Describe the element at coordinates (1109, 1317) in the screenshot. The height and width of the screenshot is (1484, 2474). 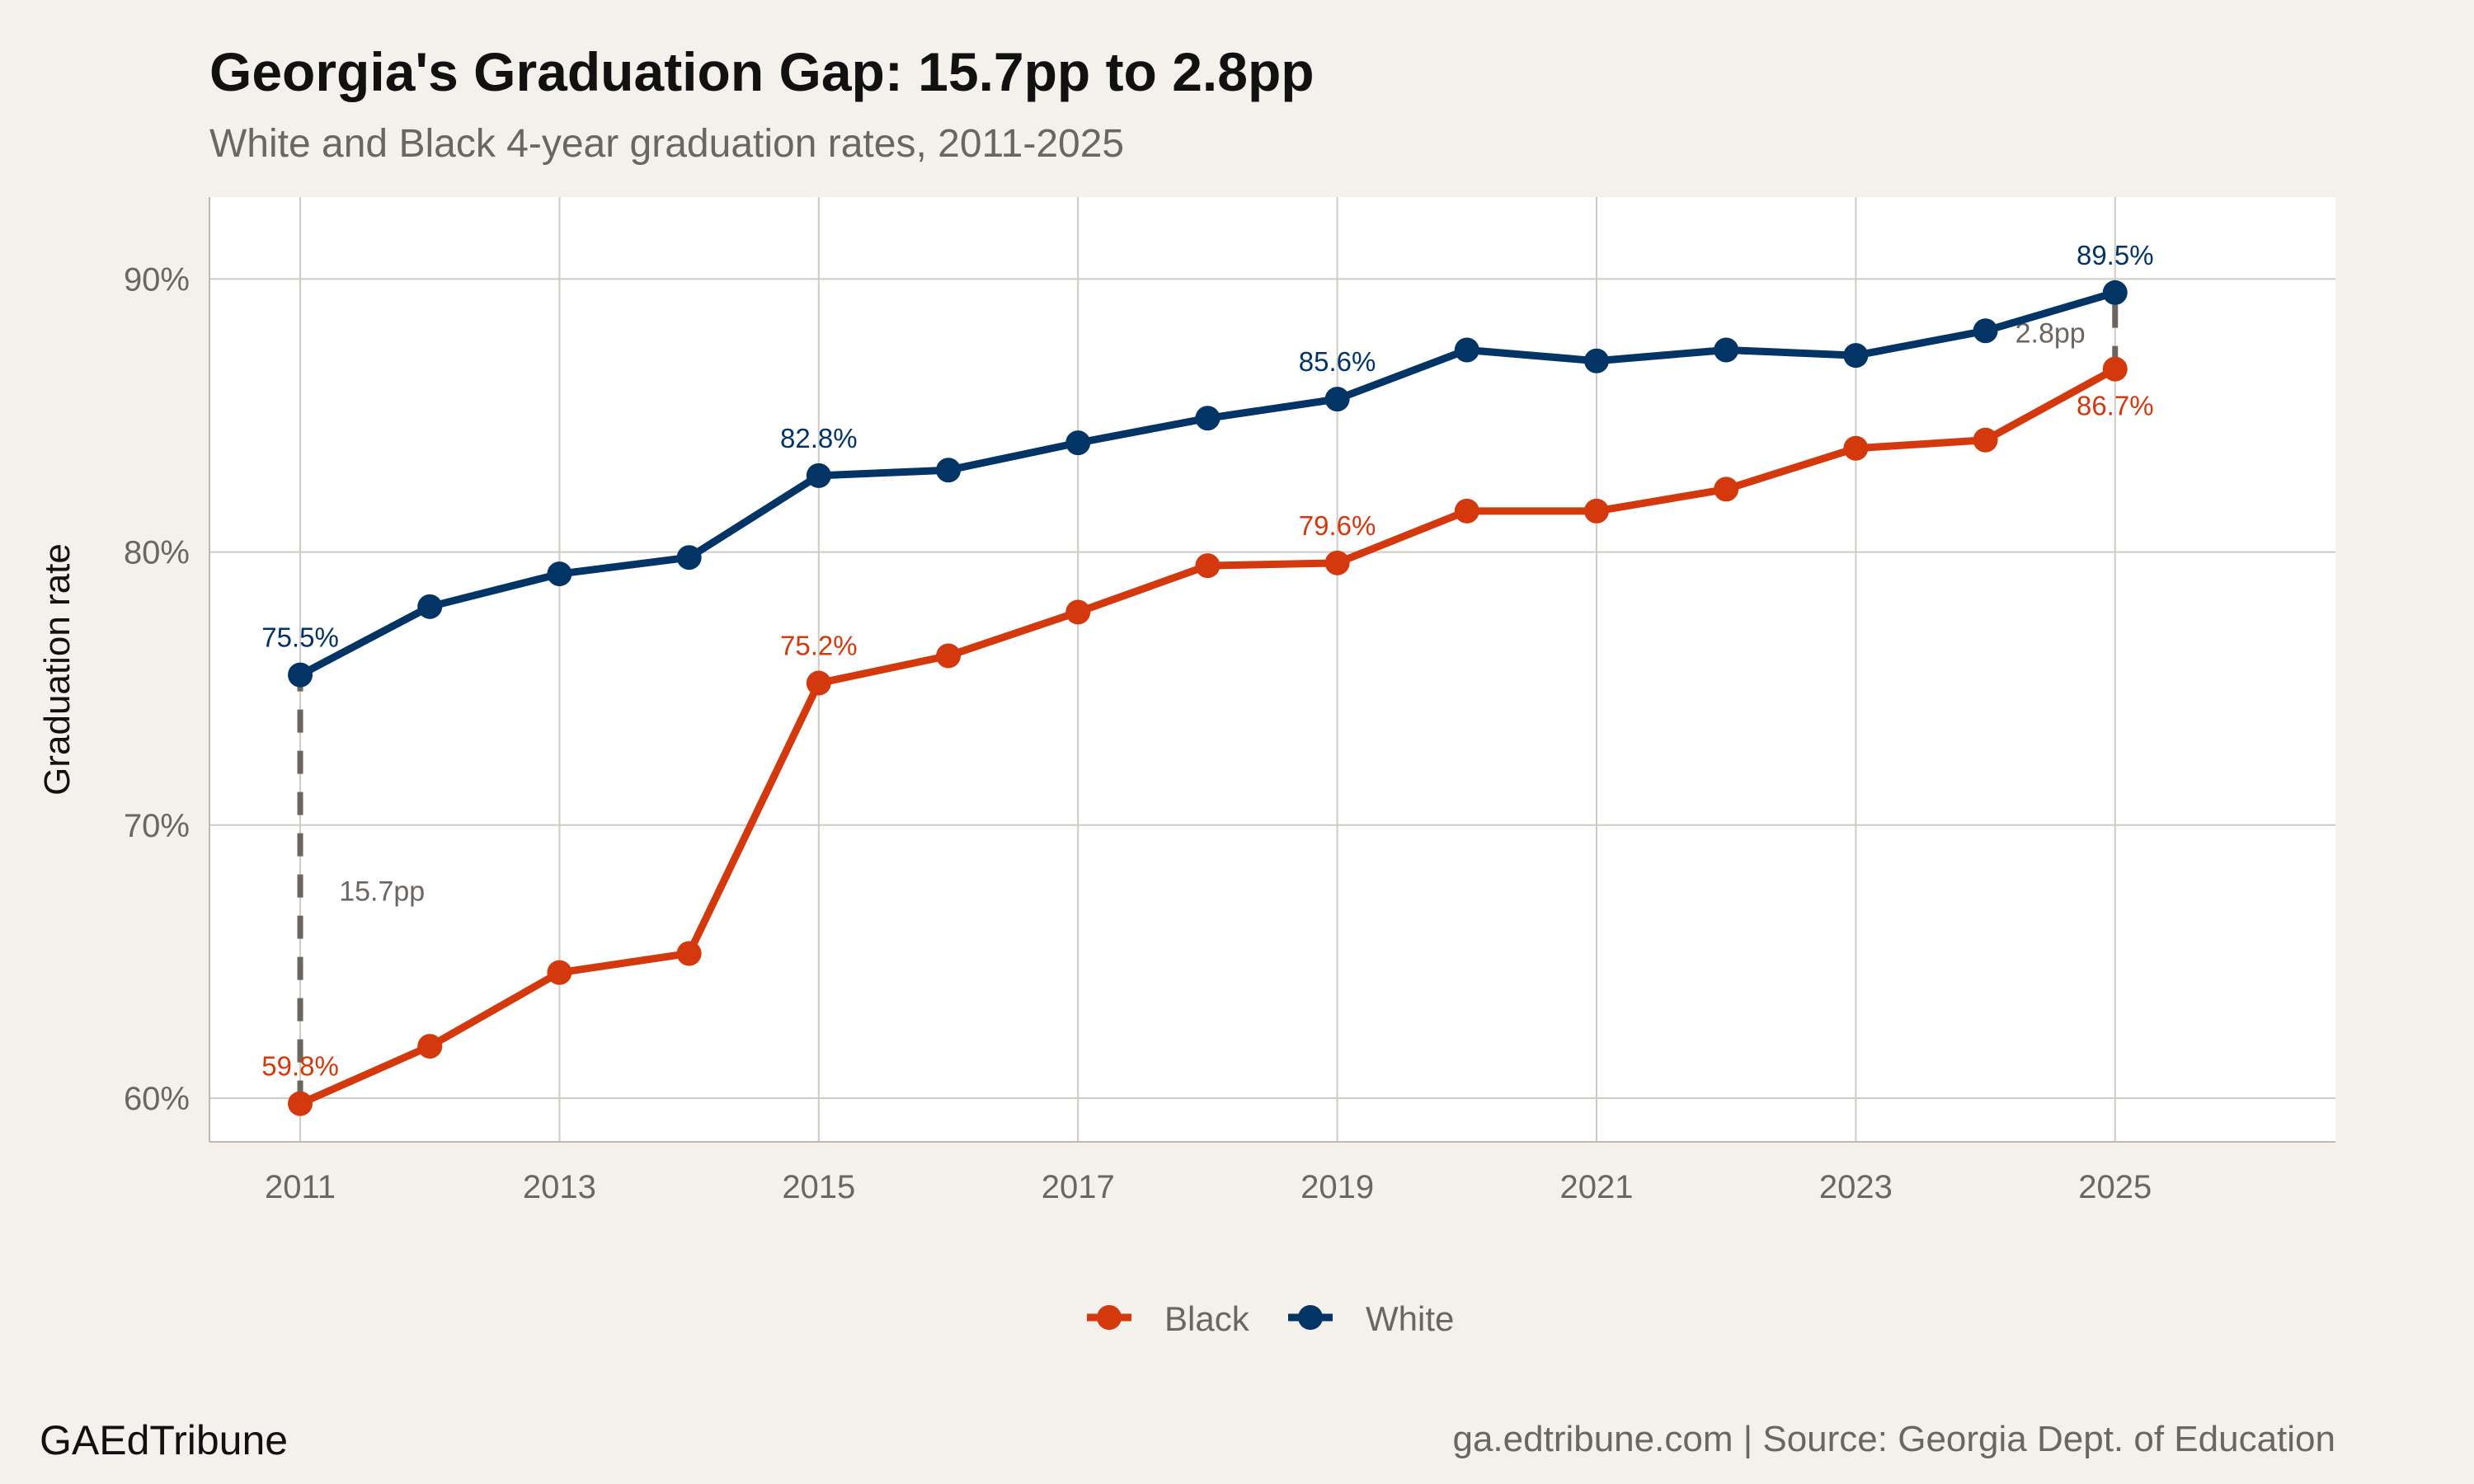
I see `legend-marker-black` at that location.